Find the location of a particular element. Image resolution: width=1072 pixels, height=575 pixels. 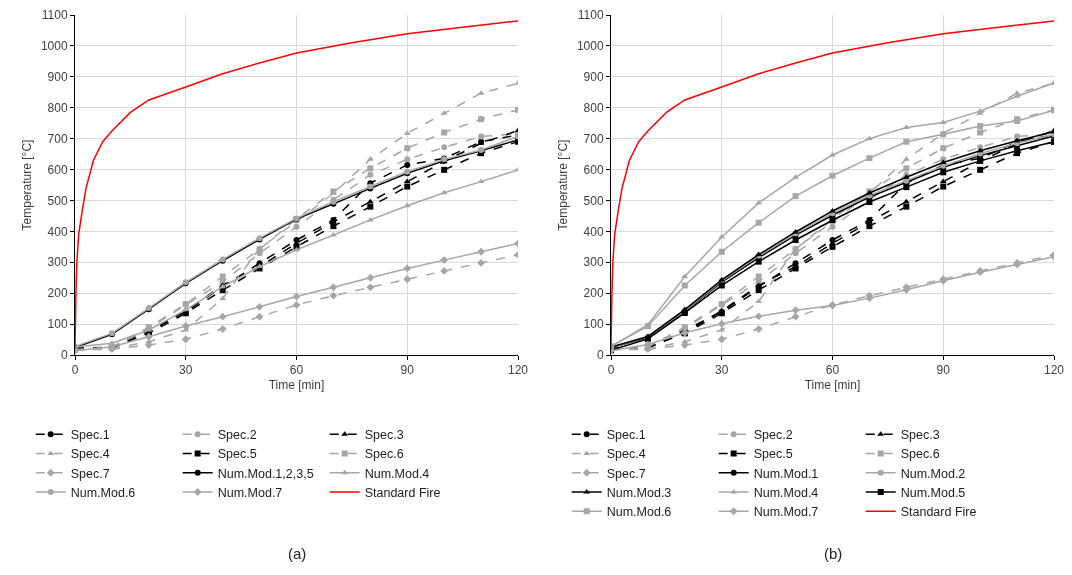

legend-label: Num.Mod.1 is located at coordinates (786, 473).